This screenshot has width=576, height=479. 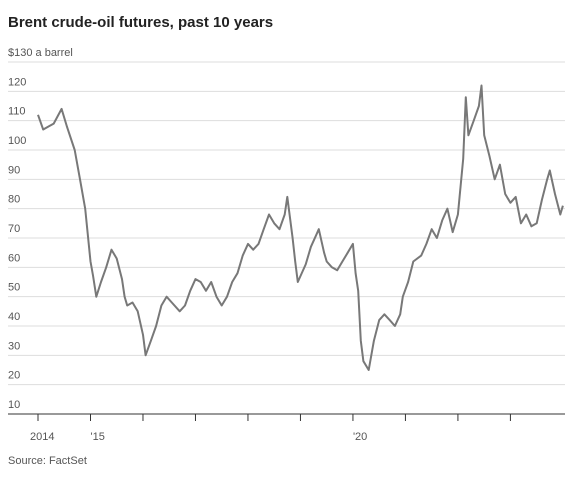 What do you see at coordinates (14, 200) in the screenshot?
I see `y-tick-label: 80` at bounding box center [14, 200].